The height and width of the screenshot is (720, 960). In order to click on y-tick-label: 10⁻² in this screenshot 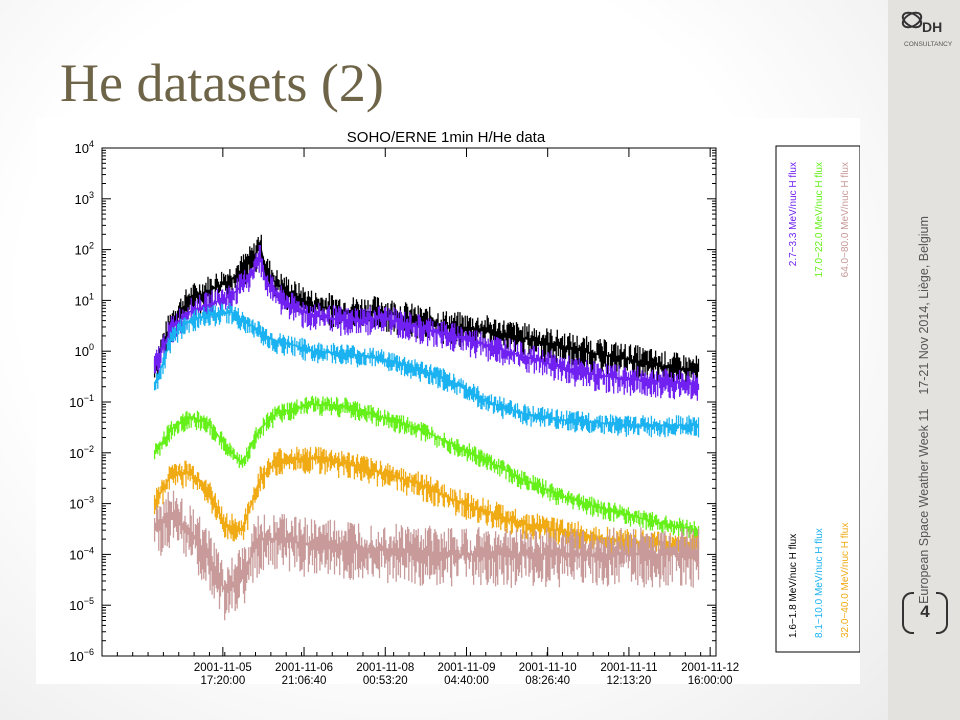, I will do `click(81, 452)`.